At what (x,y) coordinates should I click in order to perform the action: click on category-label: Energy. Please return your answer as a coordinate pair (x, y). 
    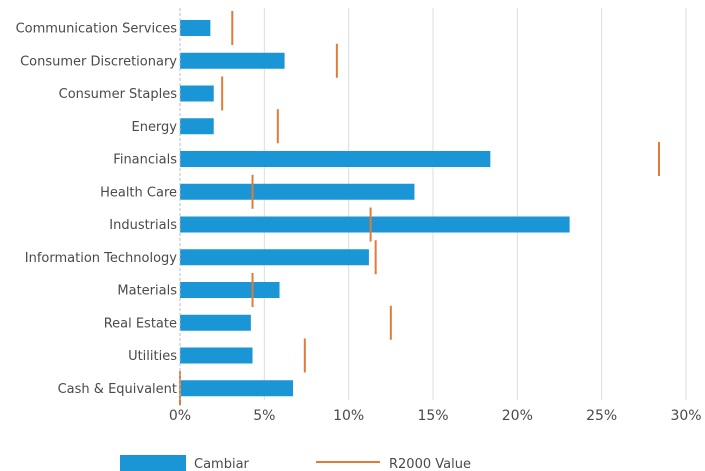
    Looking at the image, I should click on (154, 127).